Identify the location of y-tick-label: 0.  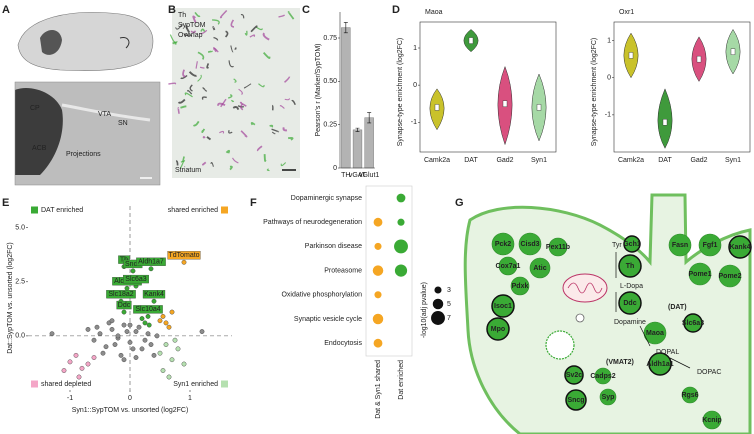
(415, 85).